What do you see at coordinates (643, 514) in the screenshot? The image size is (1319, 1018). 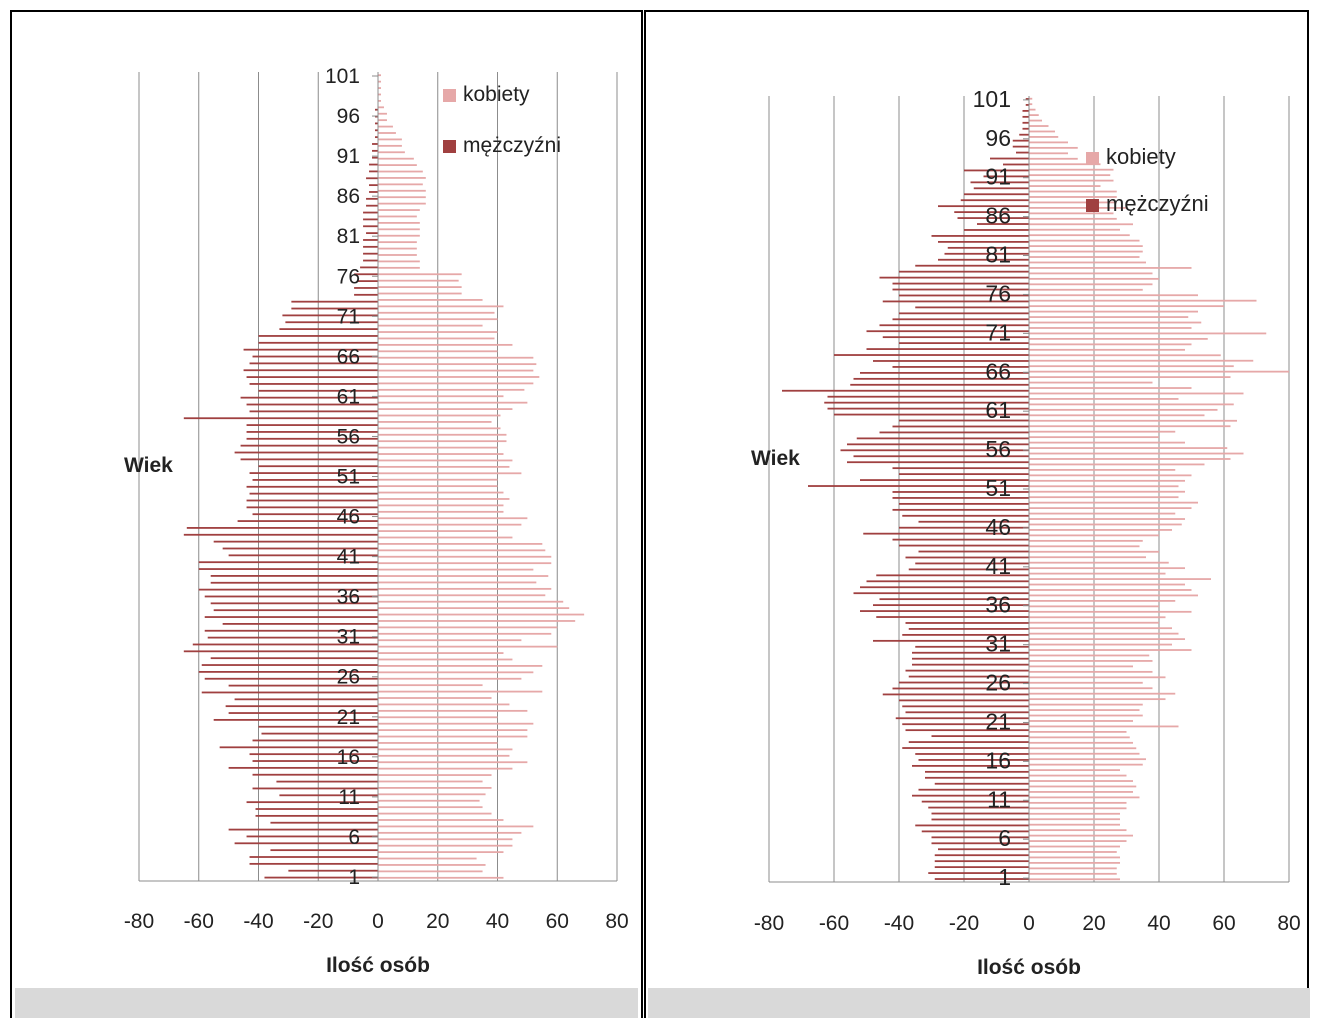 I see `column-divider` at bounding box center [643, 514].